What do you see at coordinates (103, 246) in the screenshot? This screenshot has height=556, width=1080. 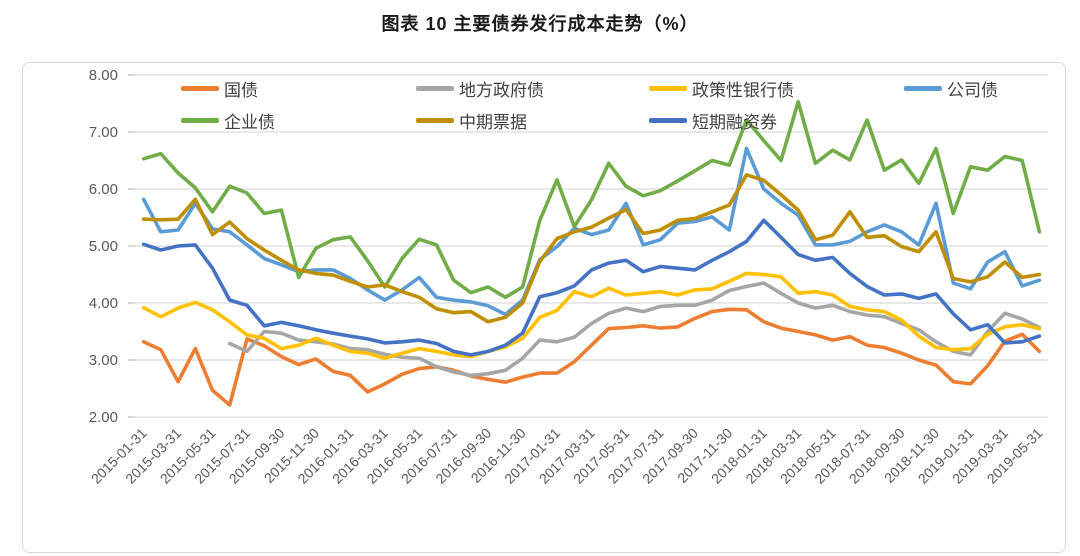 I see `y-axis-label: 5.00` at bounding box center [103, 246].